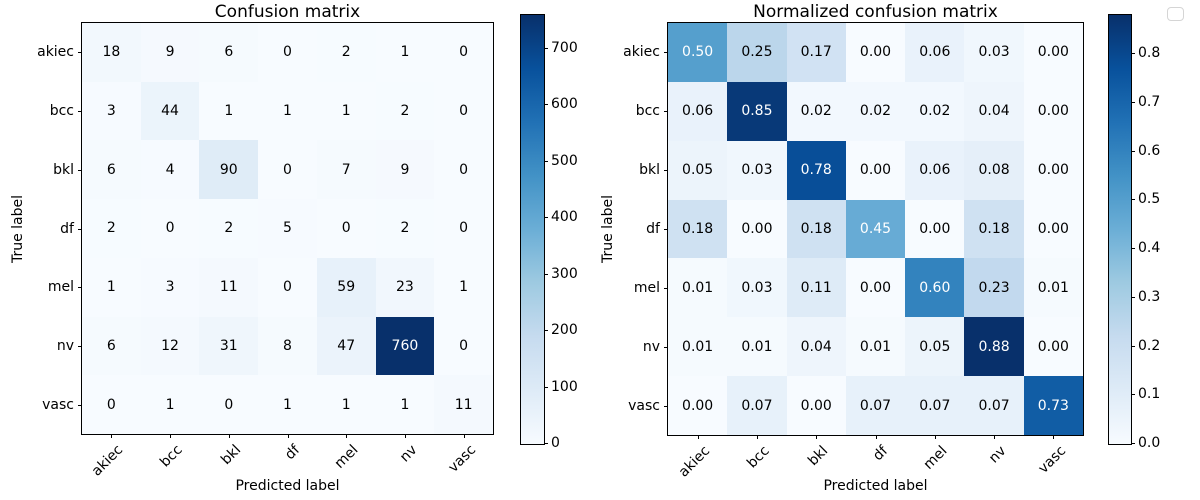 The height and width of the screenshot is (500, 1200). I want to click on matrix-cell: 0.17, so click(816, 52).